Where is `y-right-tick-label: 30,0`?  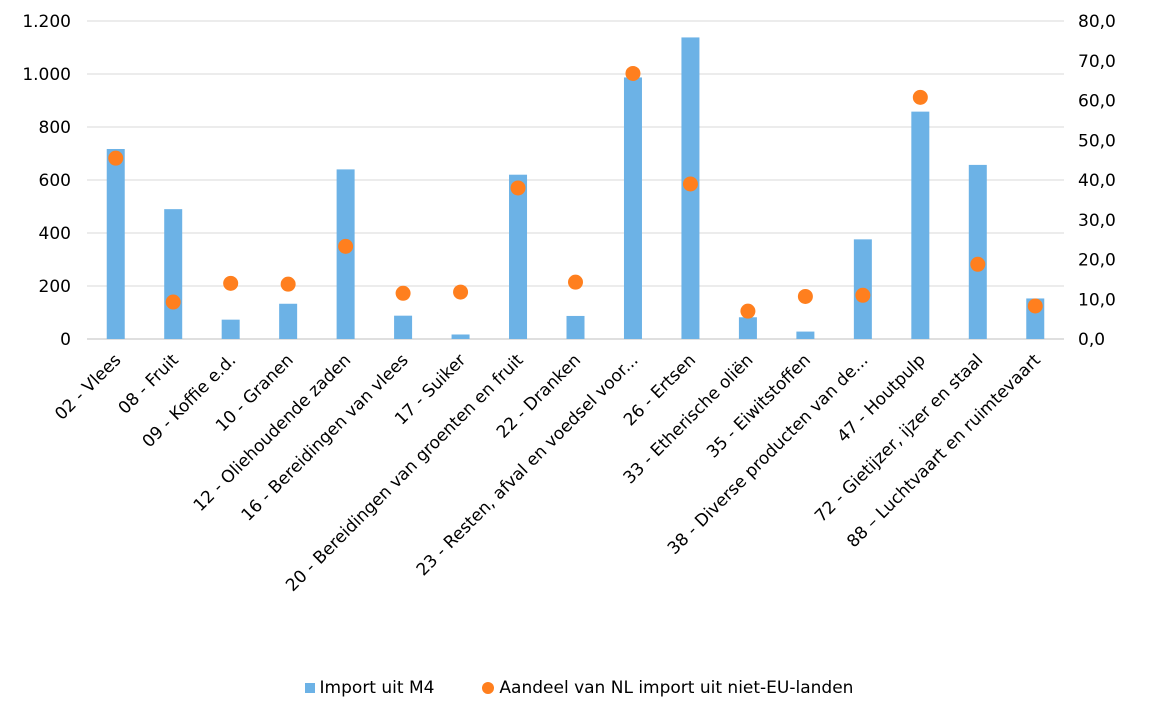 y-right-tick-label: 30,0 is located at coordinates (1097, 221).